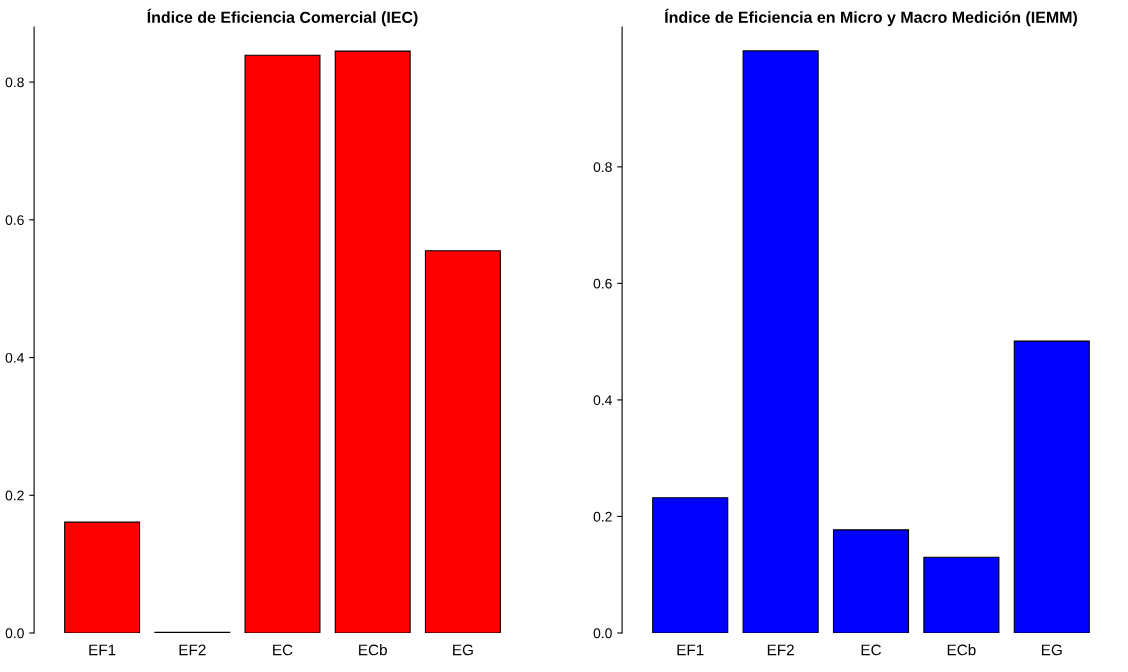  I want to click on chart-title: Índice de Eficiencia en Micro y Macro Medición (IEMM), so click(871, 17).